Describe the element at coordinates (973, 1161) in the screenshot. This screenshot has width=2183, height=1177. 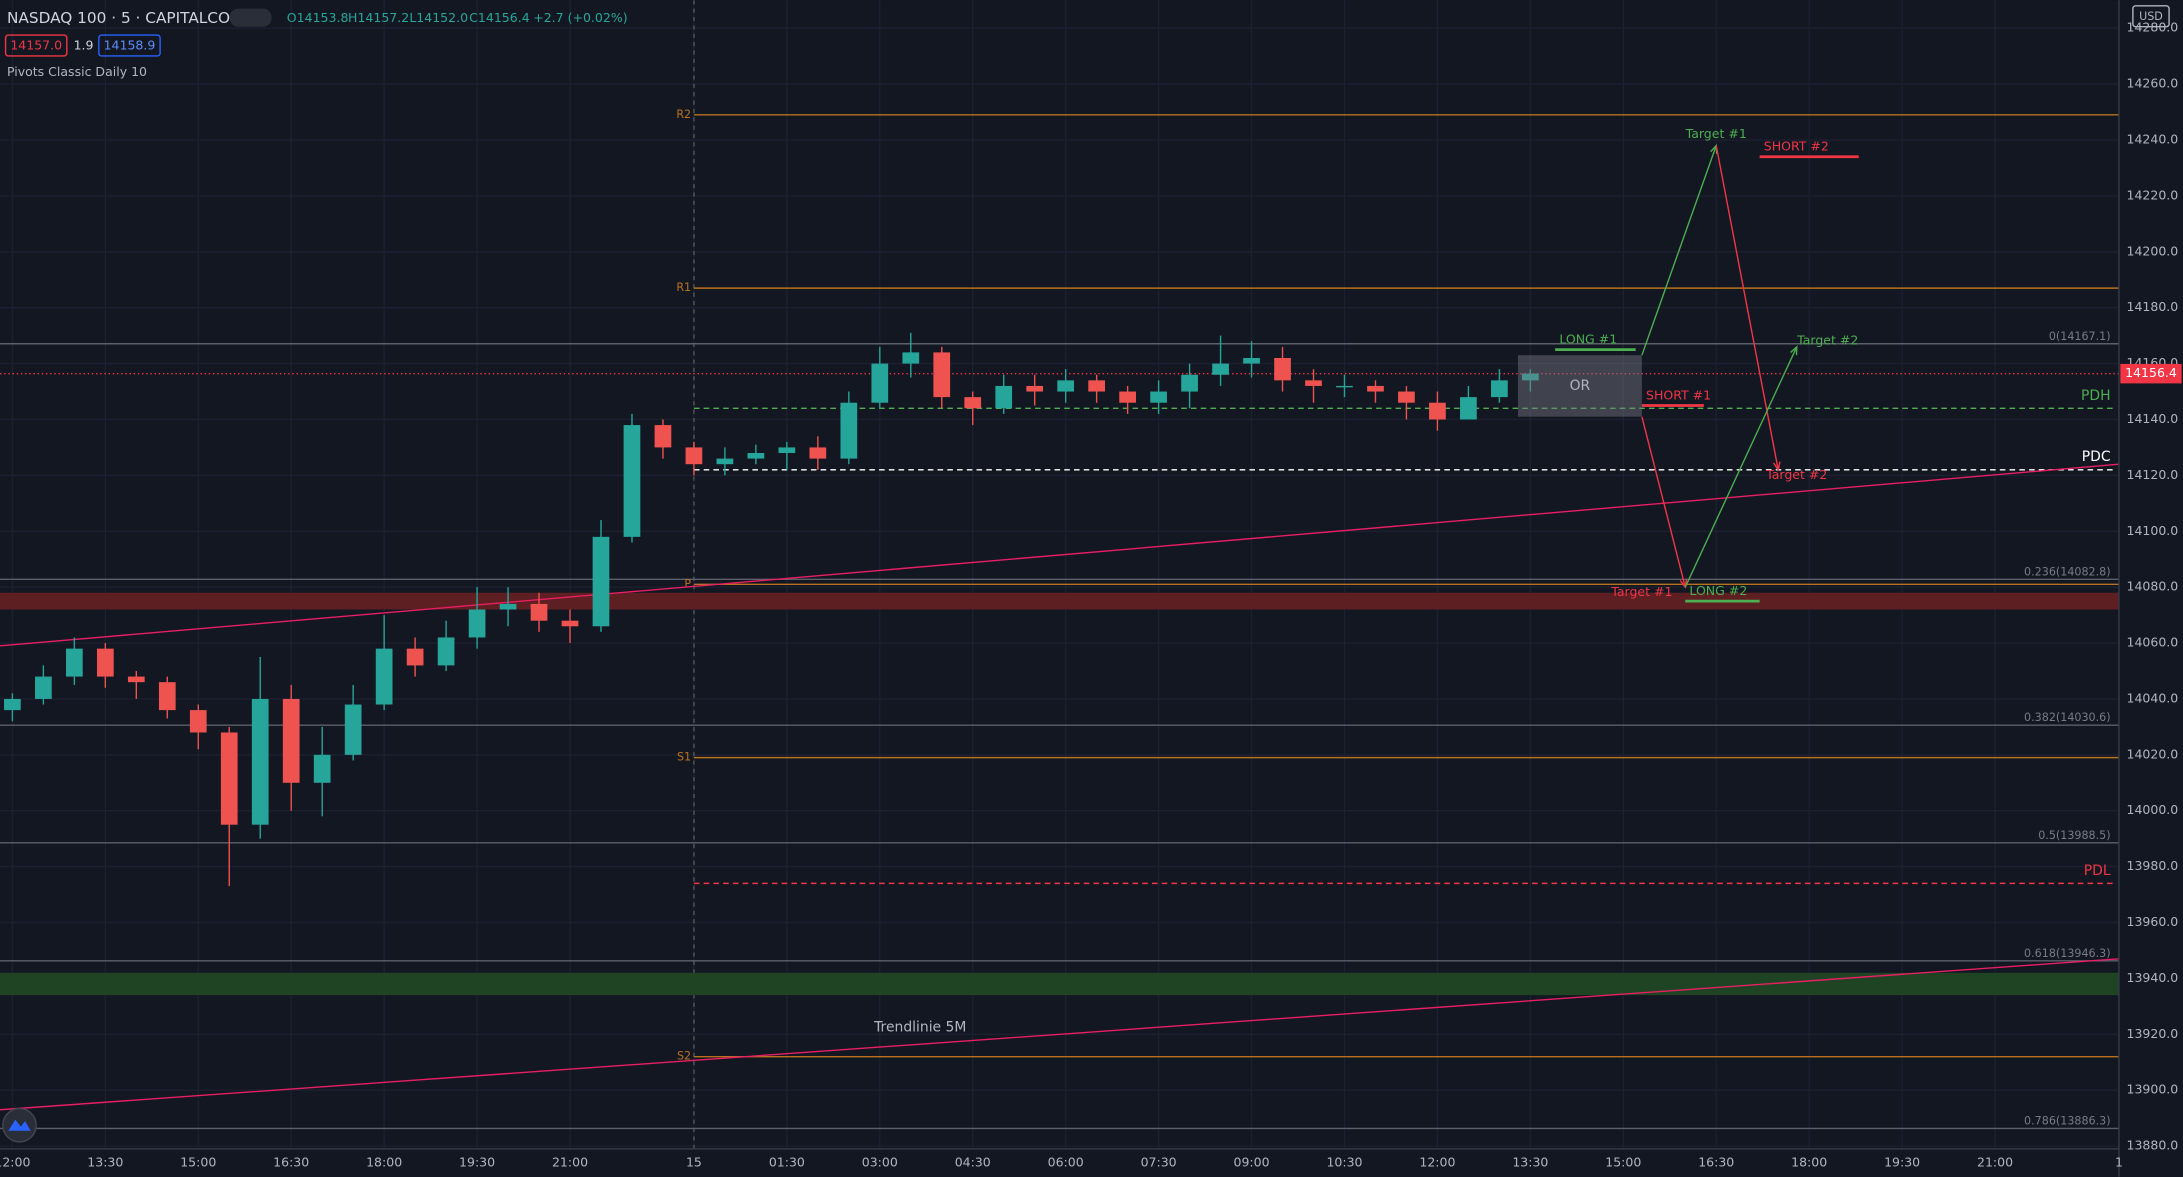
I see `x-tick-label: 04:30` at that location.